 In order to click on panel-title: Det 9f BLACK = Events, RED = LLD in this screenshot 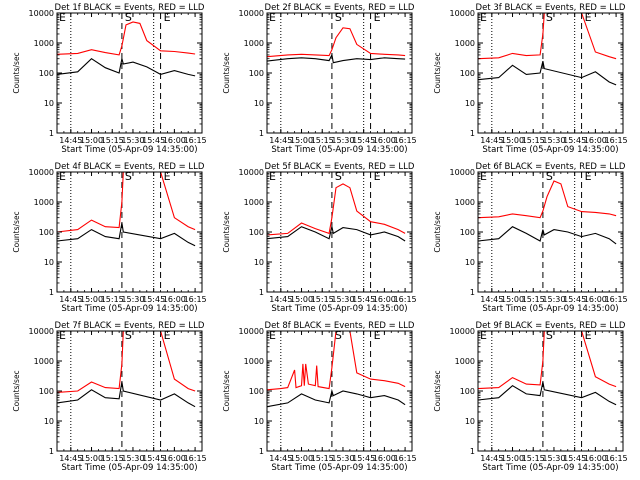, I will do `click(551, 326)`.